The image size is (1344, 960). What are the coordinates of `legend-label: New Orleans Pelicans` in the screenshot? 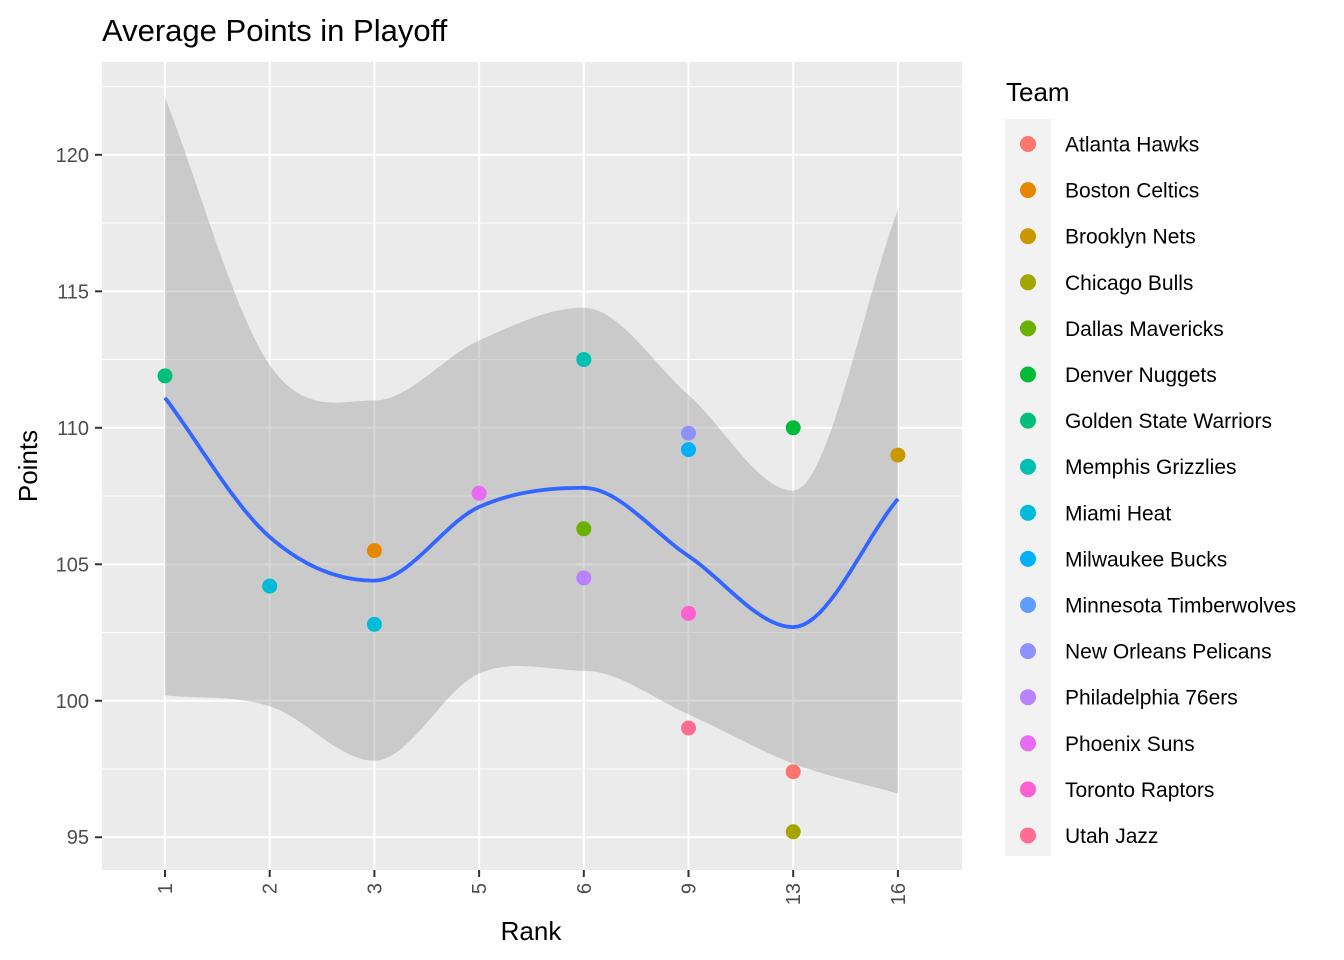 It's located at (1168, 652).